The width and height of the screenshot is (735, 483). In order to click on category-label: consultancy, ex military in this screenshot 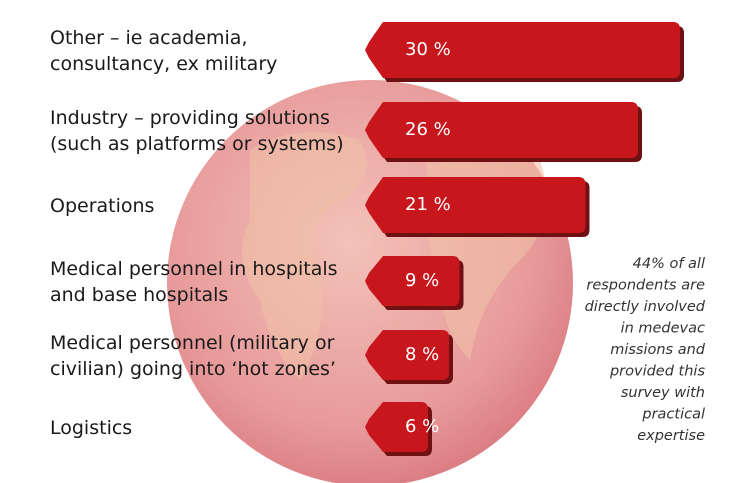, I will do `click(163, 64)`.